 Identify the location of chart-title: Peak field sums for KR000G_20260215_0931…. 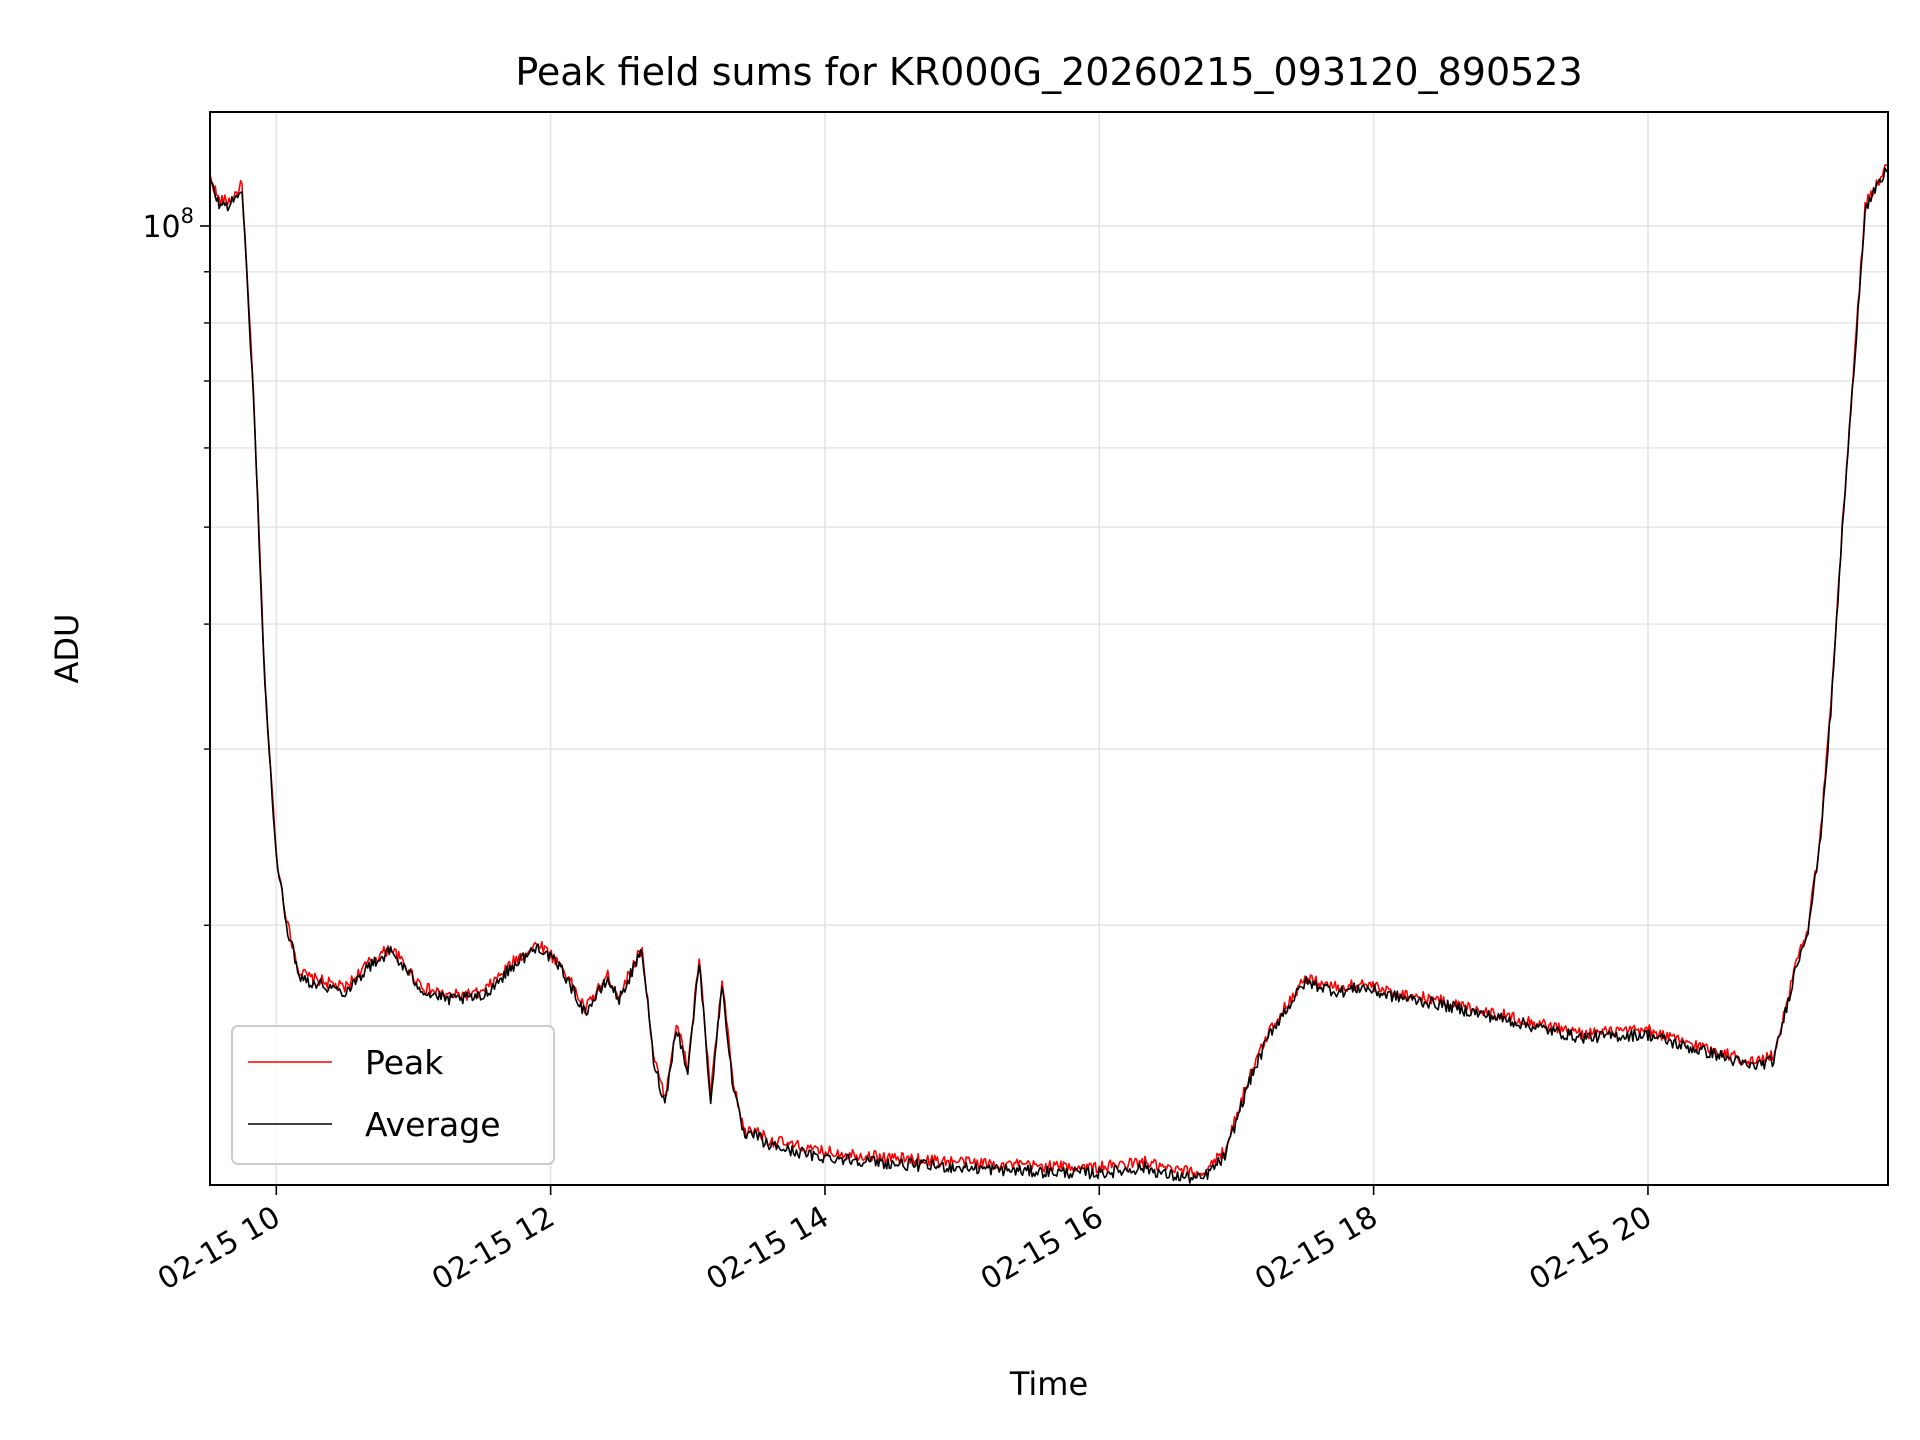
(1048, 72).